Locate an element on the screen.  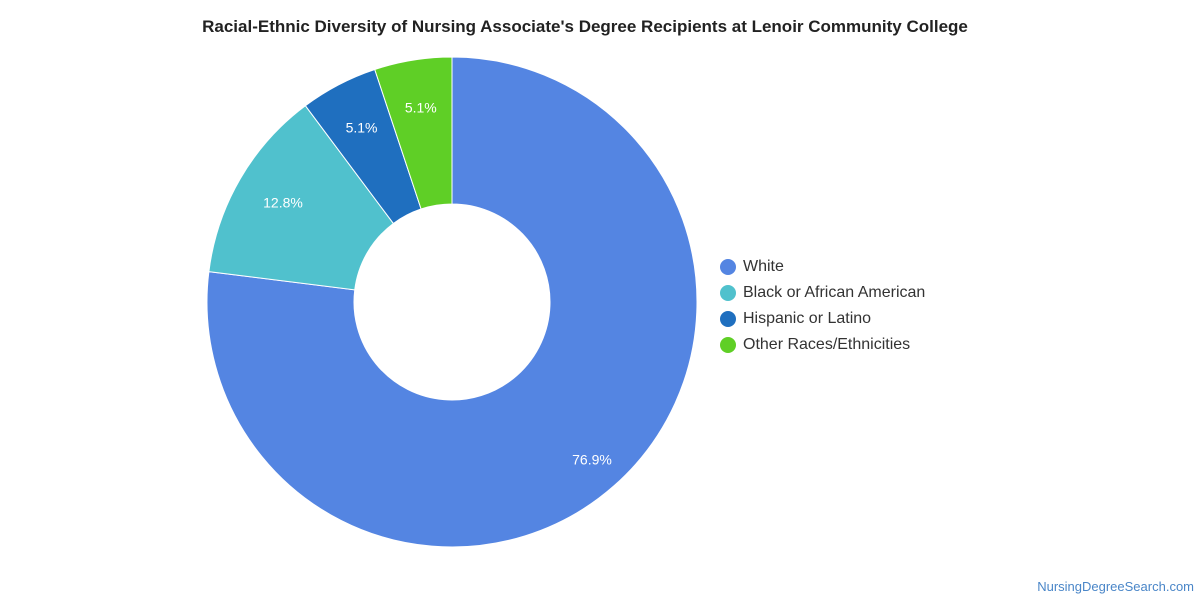
legend-label-hispanic: Hispanic or Latino is located at coordinates (807, 318).